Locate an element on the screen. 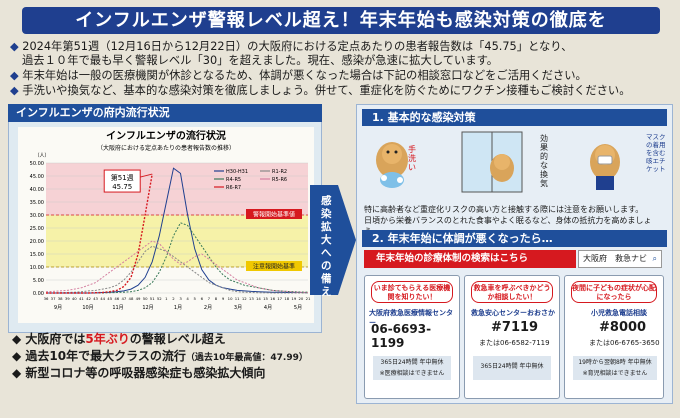  legend-label: R5-R6 is located at coordinates (279, 180).